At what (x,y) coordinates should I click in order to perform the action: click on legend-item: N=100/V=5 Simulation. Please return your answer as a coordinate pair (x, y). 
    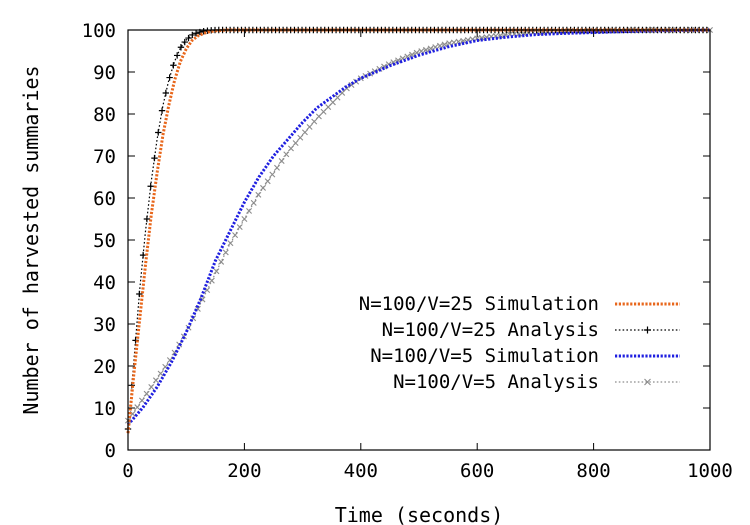
    Looking at the image, I should click on (525, 356).